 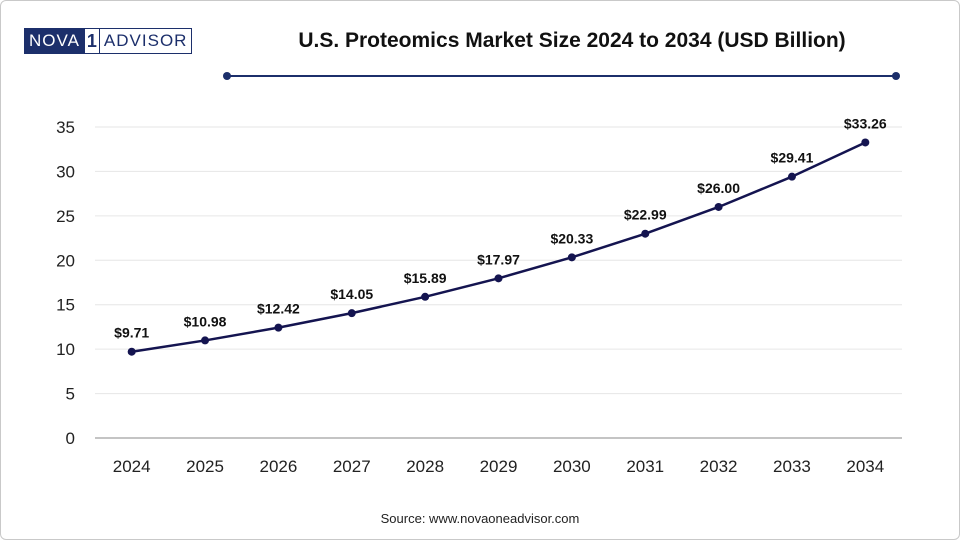 I want to click on title-underline-right-dot, so click(x=896, y=76).